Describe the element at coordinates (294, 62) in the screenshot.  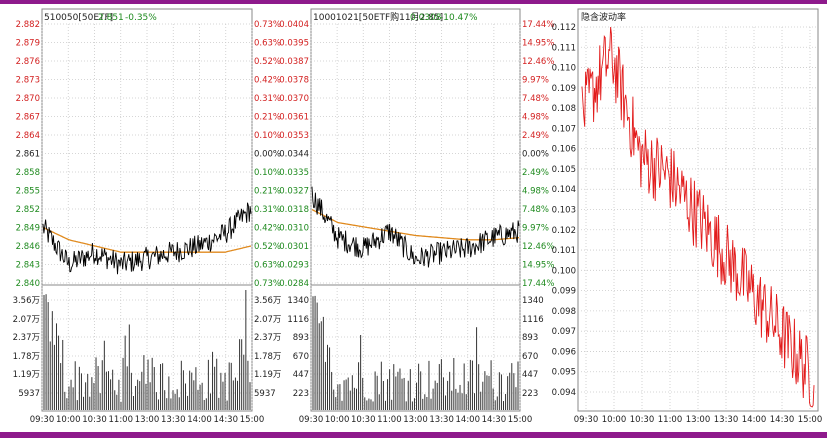
I see `p2-price-label: 0.0387` at that location.